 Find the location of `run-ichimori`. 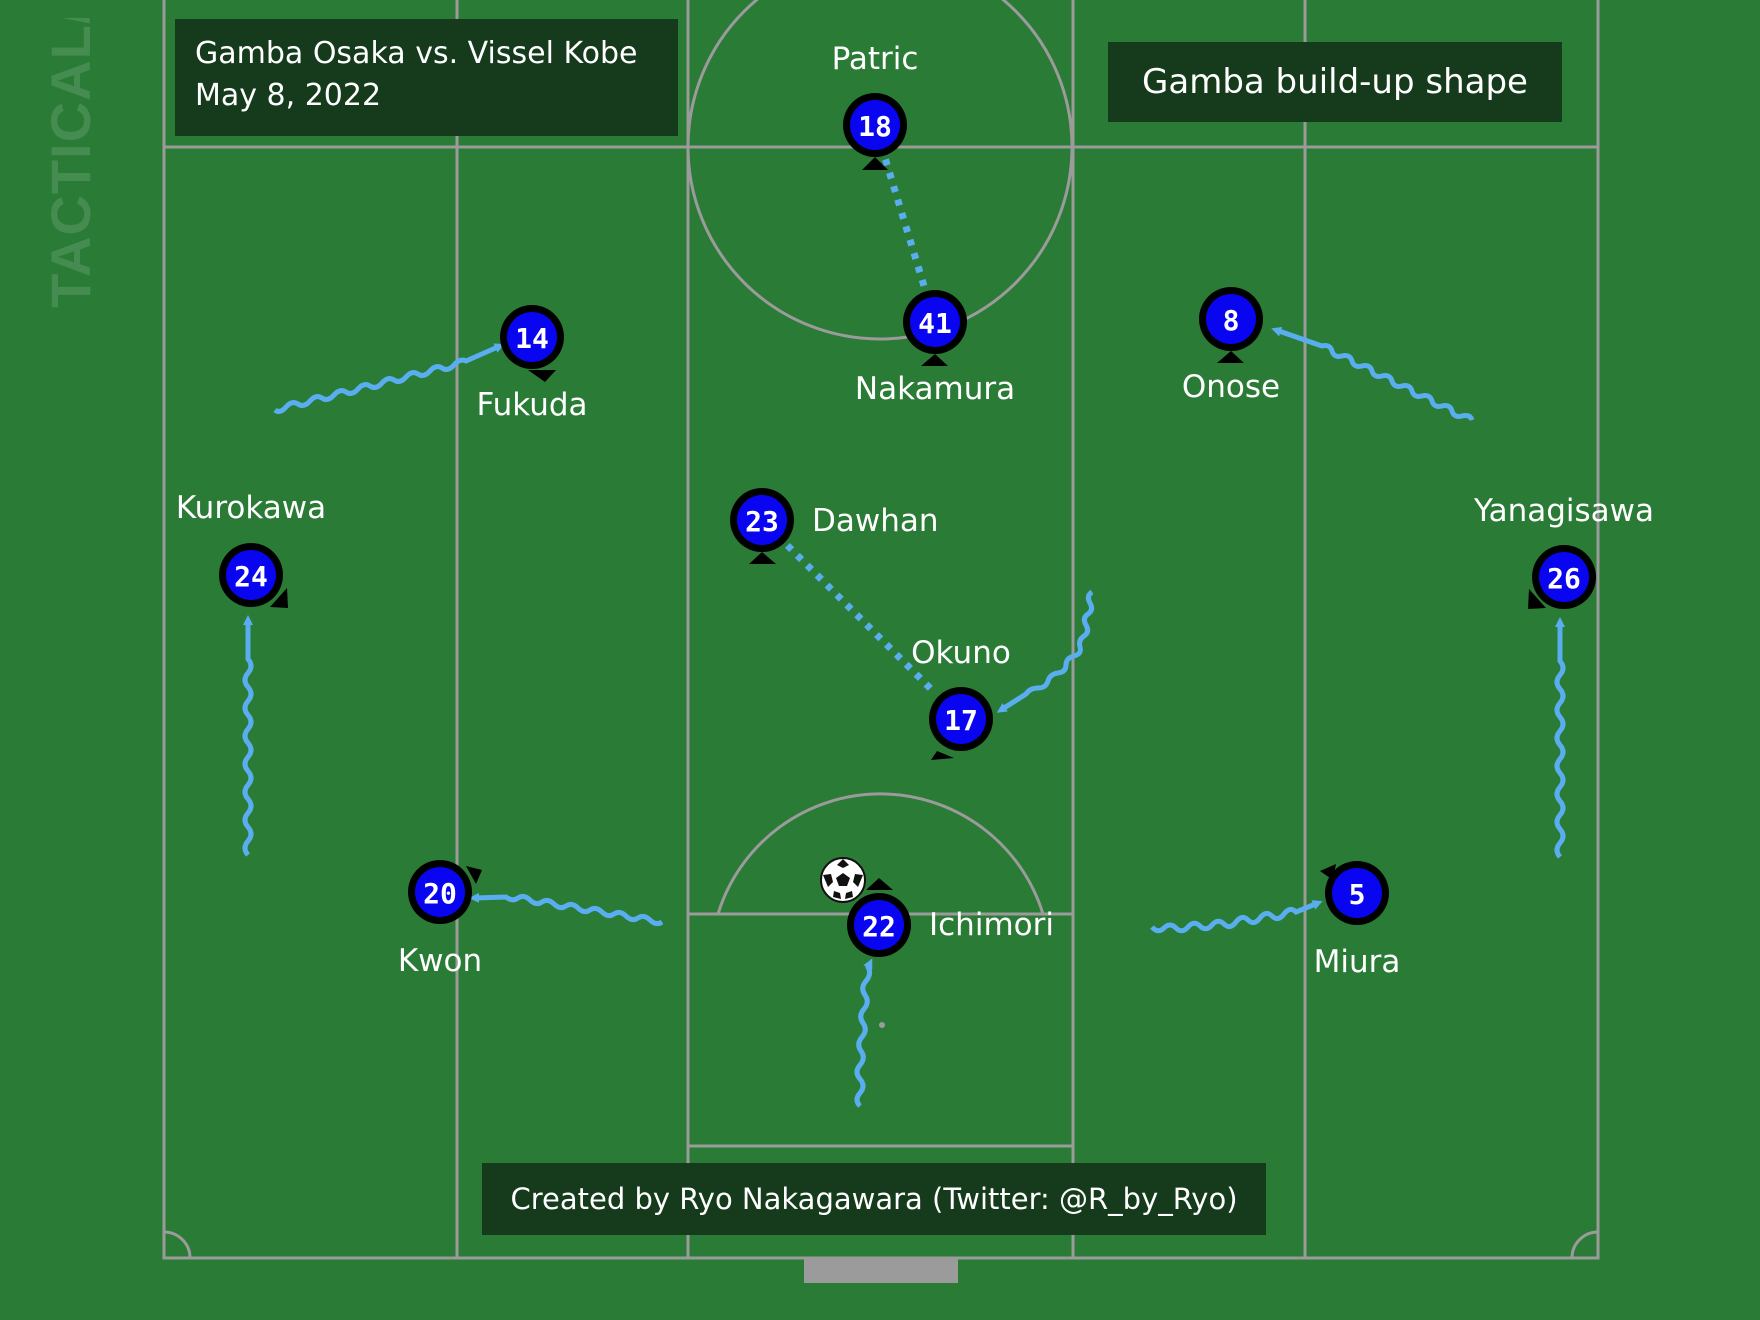

run-ichimori is located at coordinates (863, 1033).